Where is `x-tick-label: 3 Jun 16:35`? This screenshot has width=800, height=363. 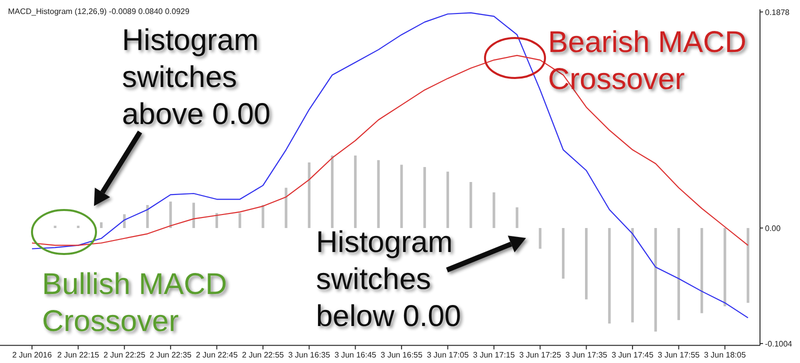 x-tick-label: 3 Jun 16:35 is located at coordinates (309, 355).